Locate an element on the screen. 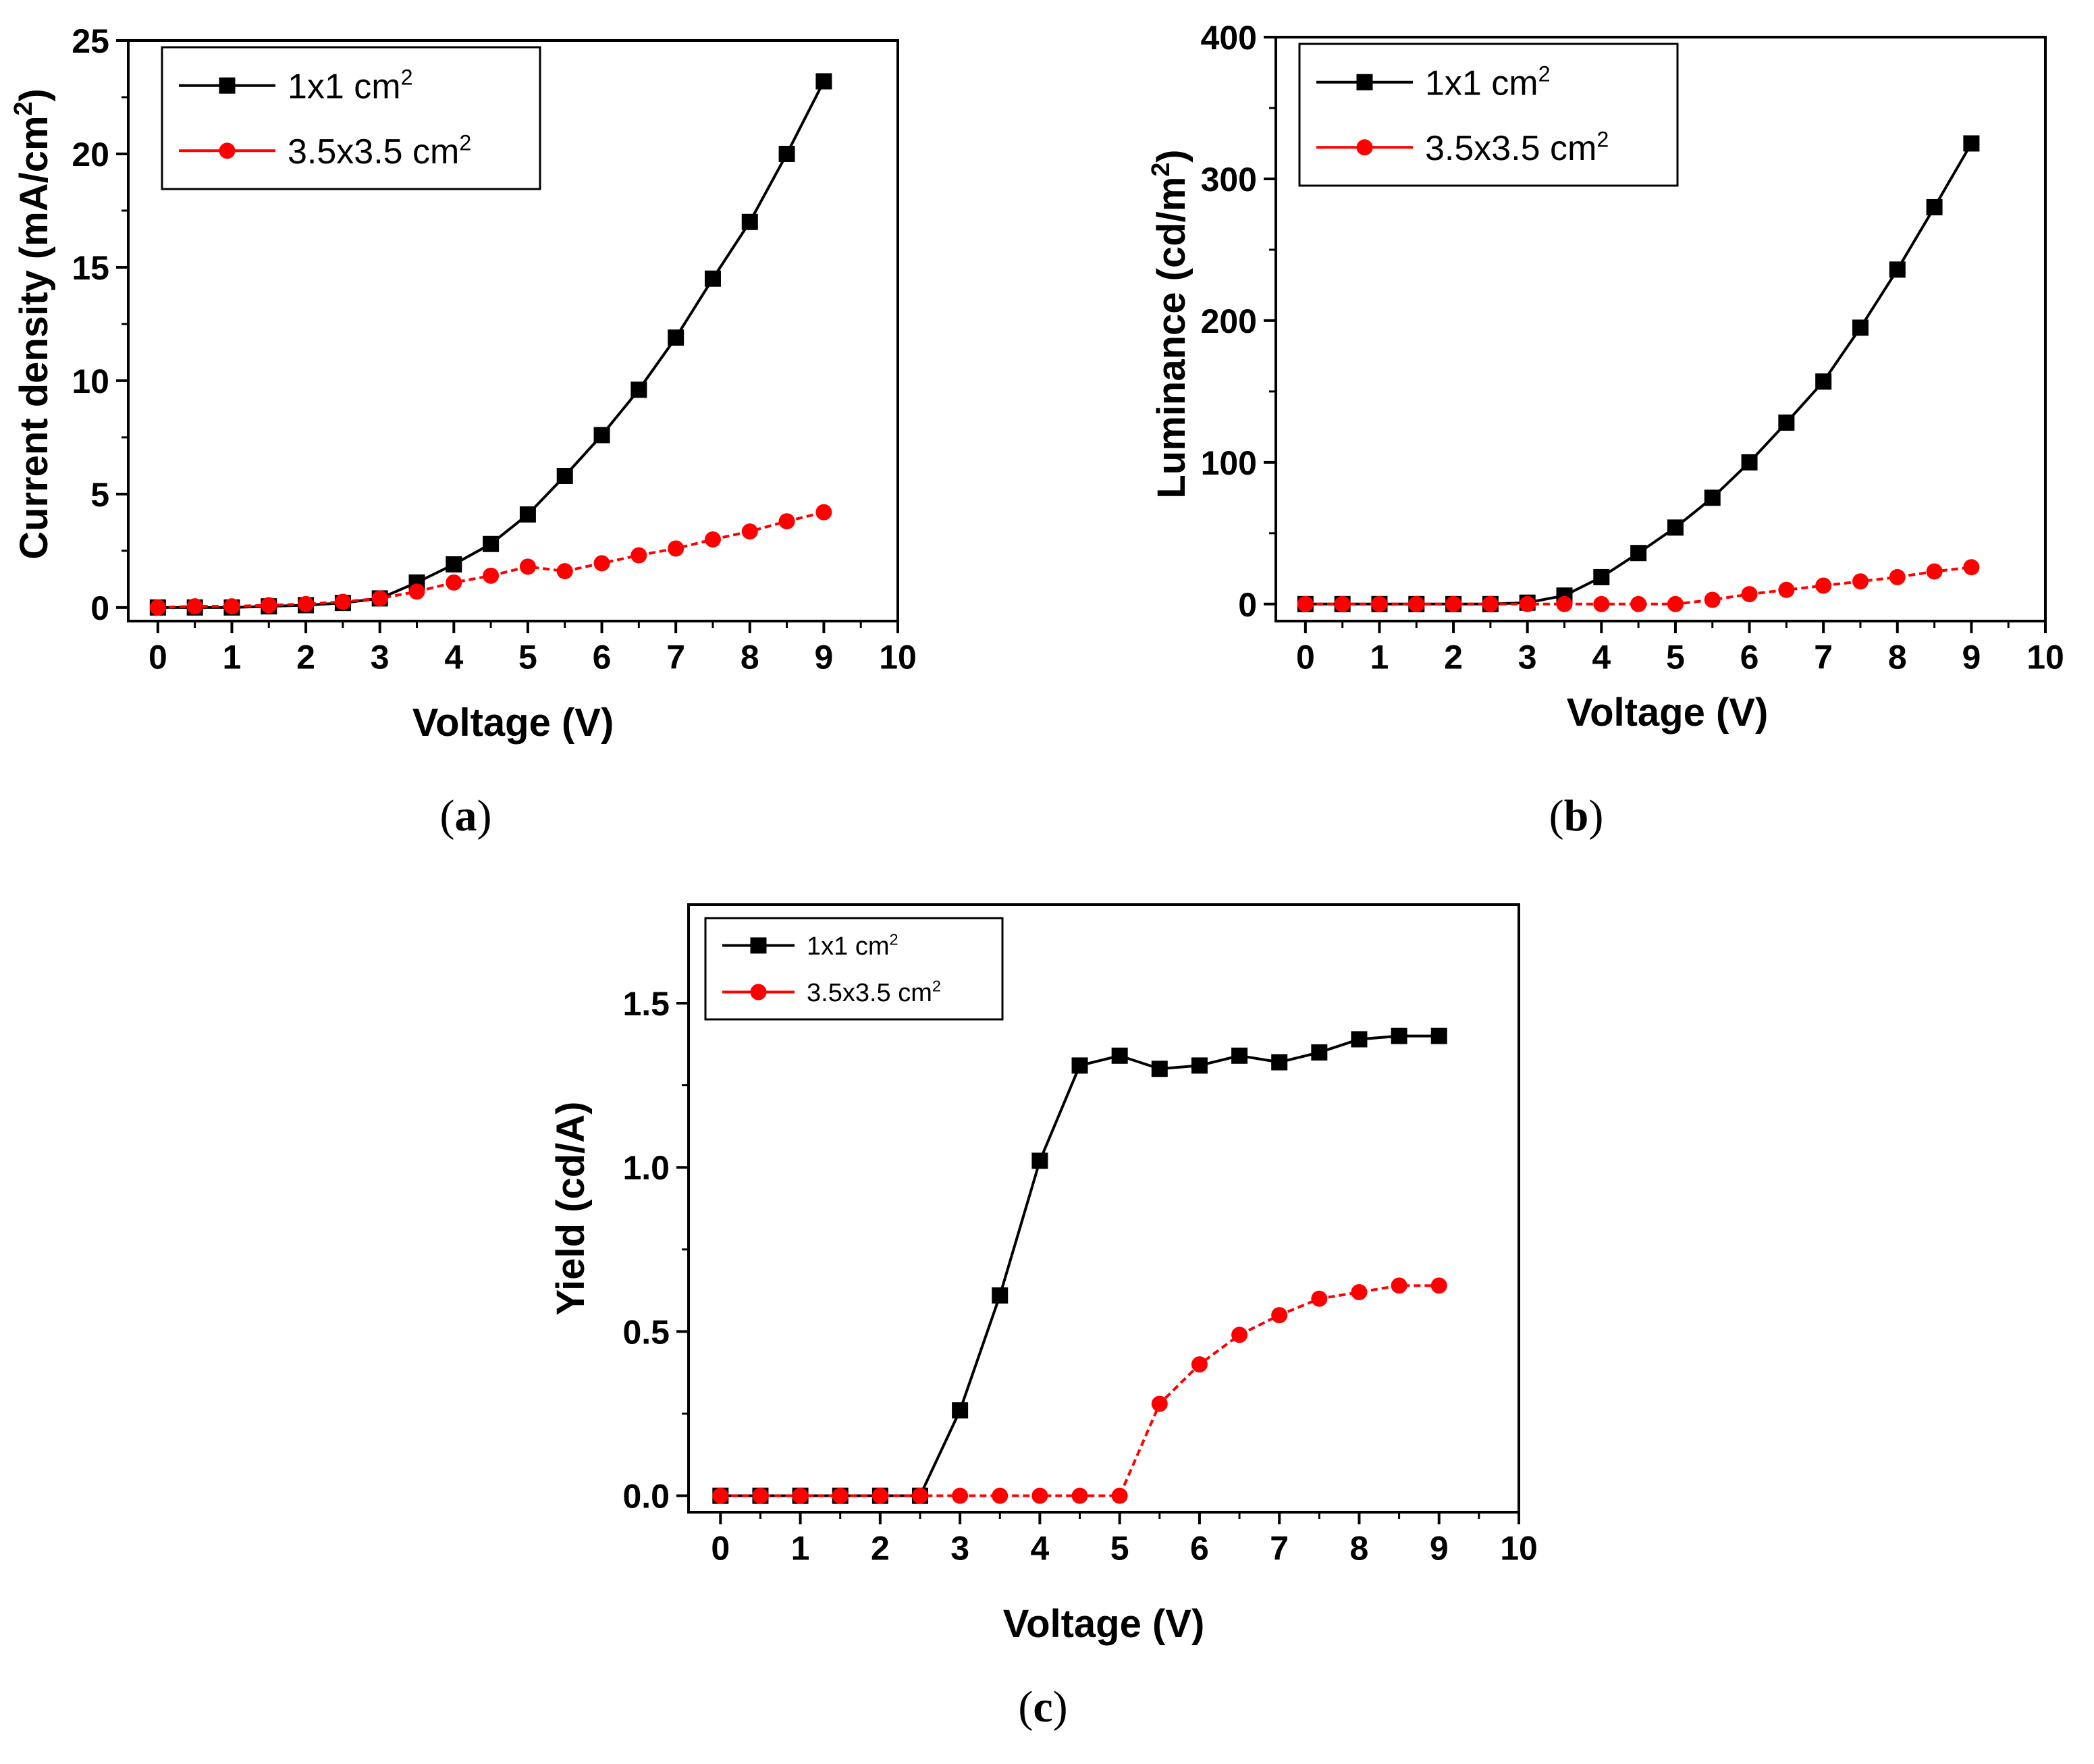 This screenshot has width=2094, height=1764. y-axis-title: Yield (cd/A) is located at coordinates (571, 1209).